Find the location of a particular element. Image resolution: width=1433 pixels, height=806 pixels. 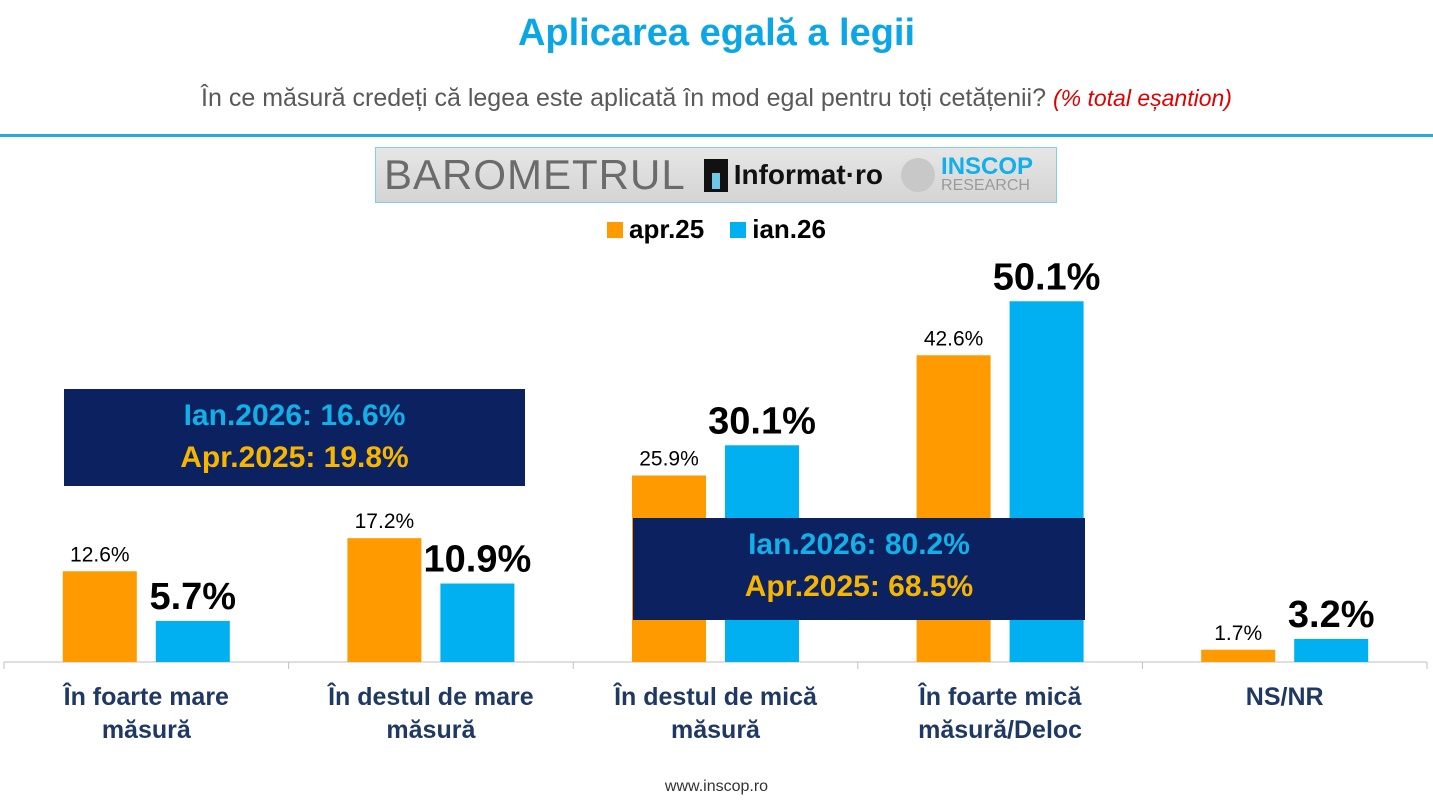

category-label: În destul de mare is located at coordinates (430, 696).